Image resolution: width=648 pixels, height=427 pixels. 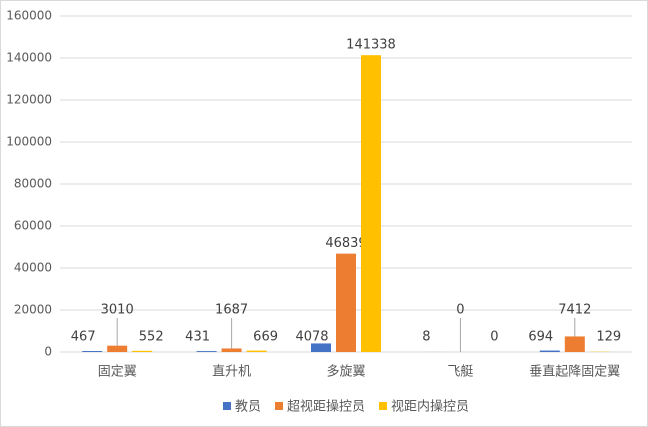 What do you see at coordinates (460, 372) in the screenshot?
I see `x-tick-label: 飞艇` at bounding box center [460, 372].